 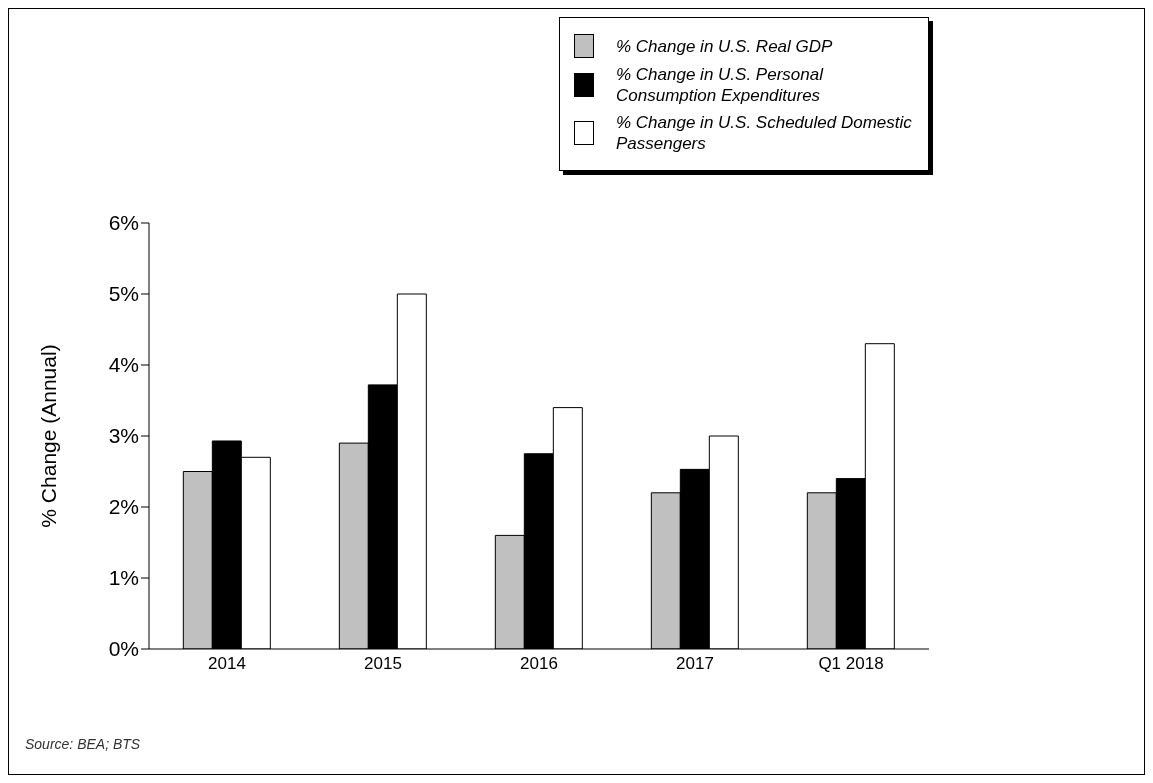 I want to click on source-note: Source: BEA; BTS, so click(x=83, y=744).